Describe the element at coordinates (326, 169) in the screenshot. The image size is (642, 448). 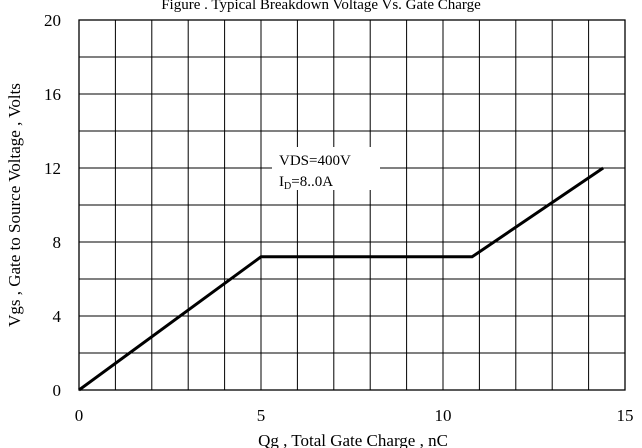
I see `annotation-box: VDS=400V ID=8..0A` at that location.